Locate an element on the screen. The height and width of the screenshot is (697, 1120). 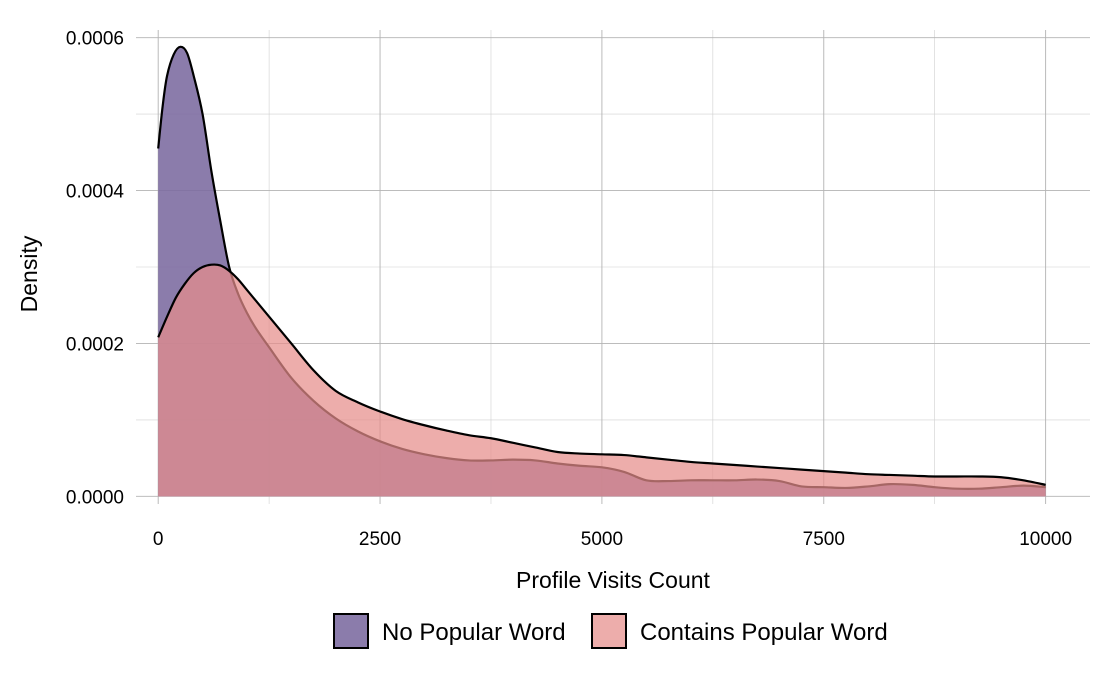
x-tick-label: 0 is located at coordinates (158, 539).